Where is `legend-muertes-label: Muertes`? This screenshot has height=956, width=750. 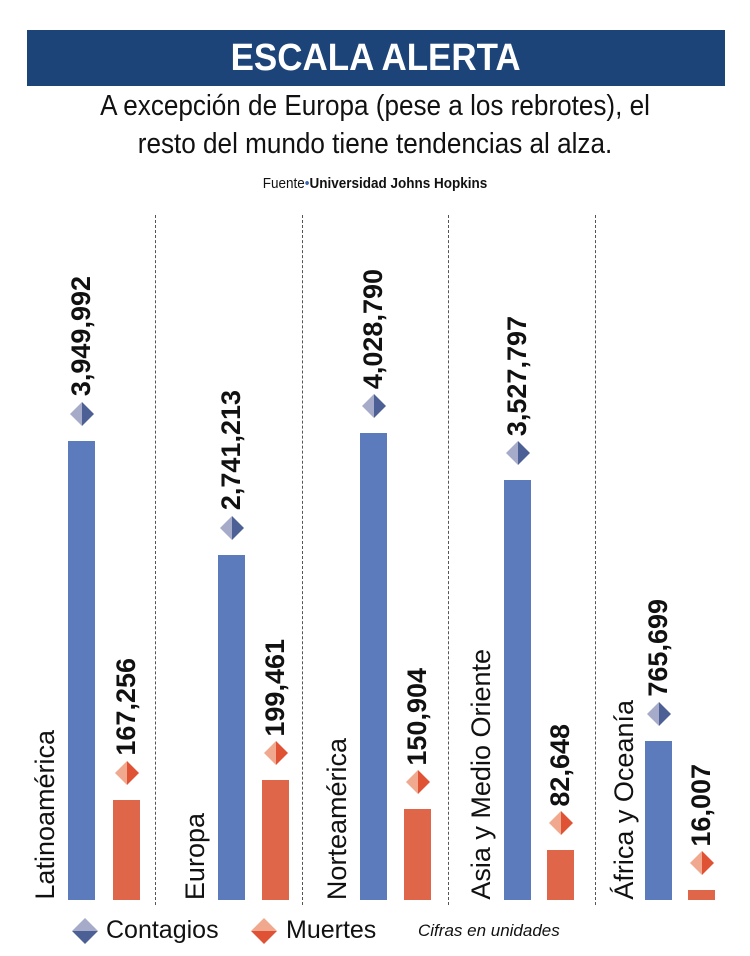 legend-muertes-label: Muertes is located at coordinates (331, 930).